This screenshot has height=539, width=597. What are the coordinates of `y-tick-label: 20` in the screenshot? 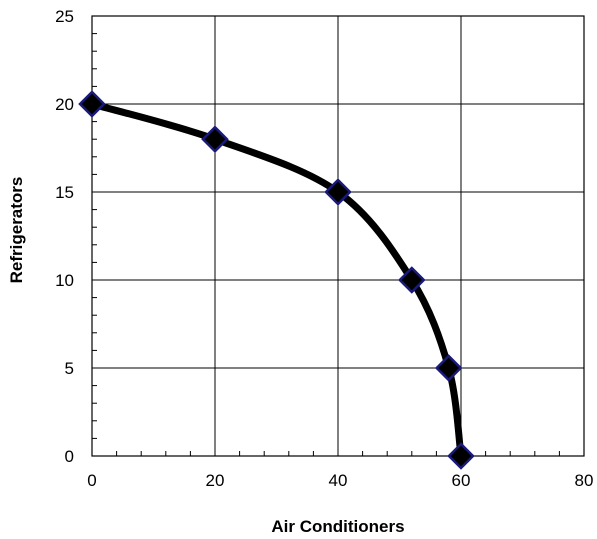 It's located at (64, 104).